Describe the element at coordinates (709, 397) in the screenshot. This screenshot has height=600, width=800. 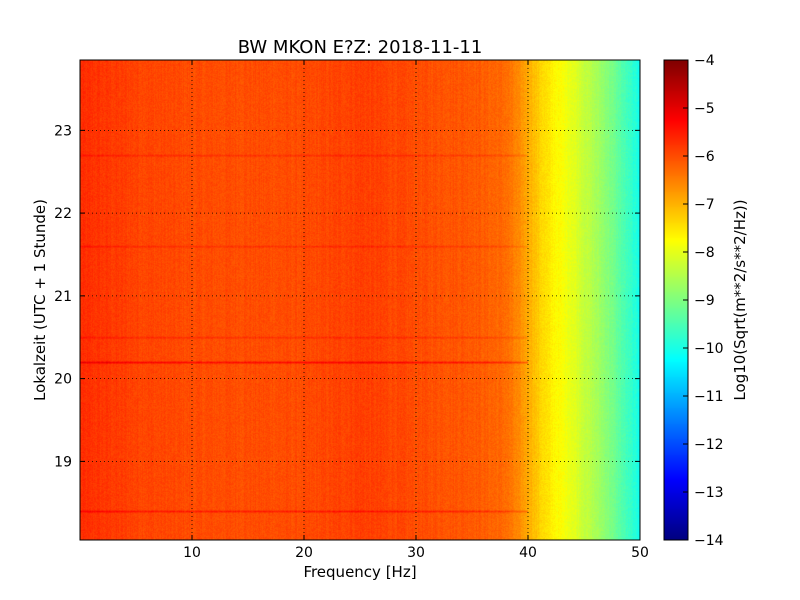
I see `colorbar-tick-label: −11` at that location.